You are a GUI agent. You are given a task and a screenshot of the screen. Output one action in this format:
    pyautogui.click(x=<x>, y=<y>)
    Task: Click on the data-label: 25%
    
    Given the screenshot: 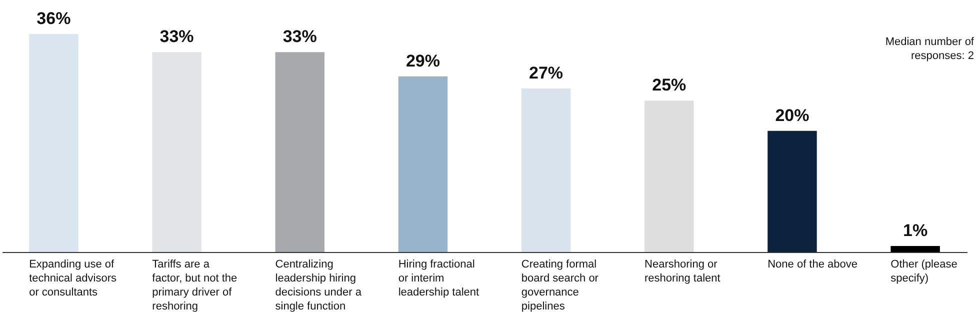 What is the action you would take?
    pyautogui.click(x=669, y=85)
    